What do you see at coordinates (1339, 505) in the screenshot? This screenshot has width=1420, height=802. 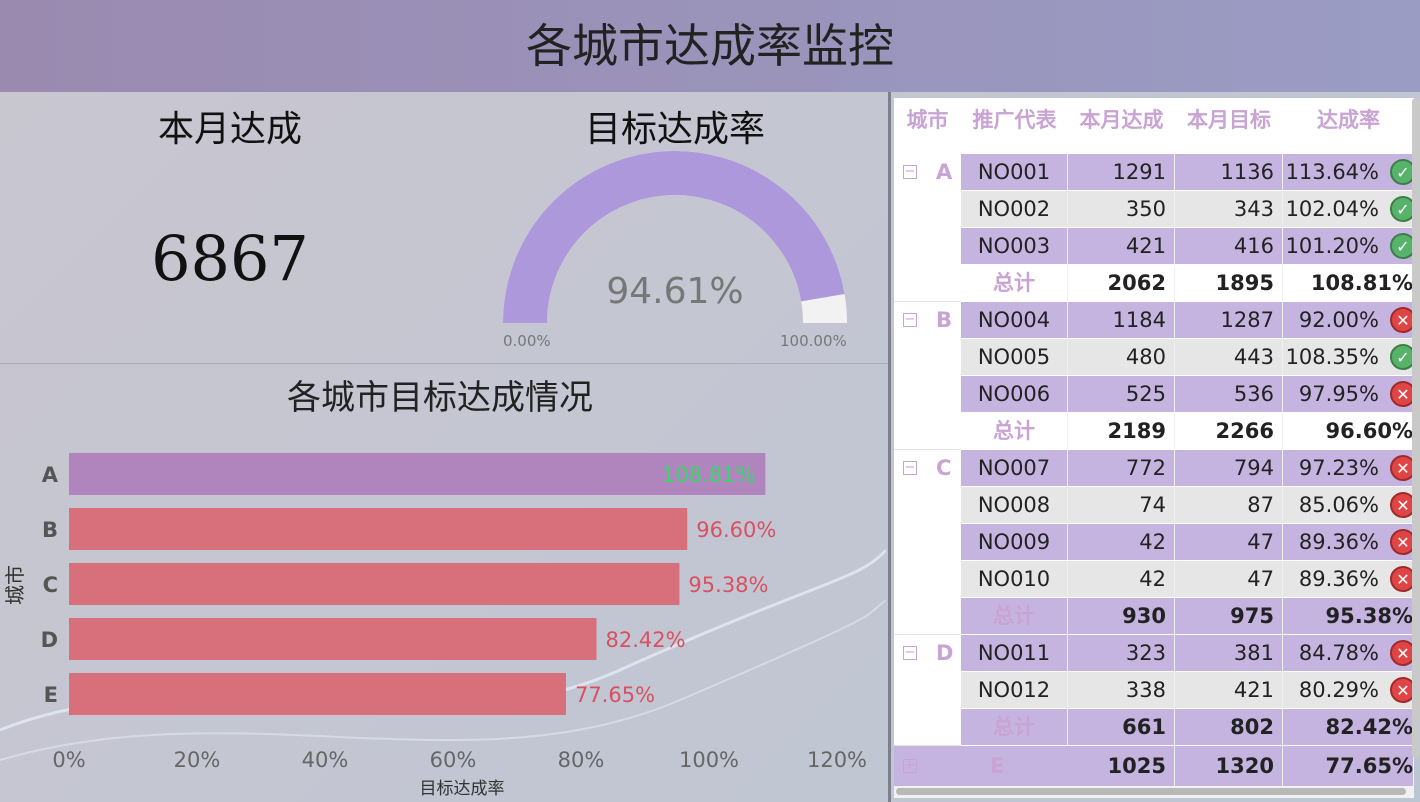 I see `rate-value: 85.06%` at bounding box center [1339, 505].